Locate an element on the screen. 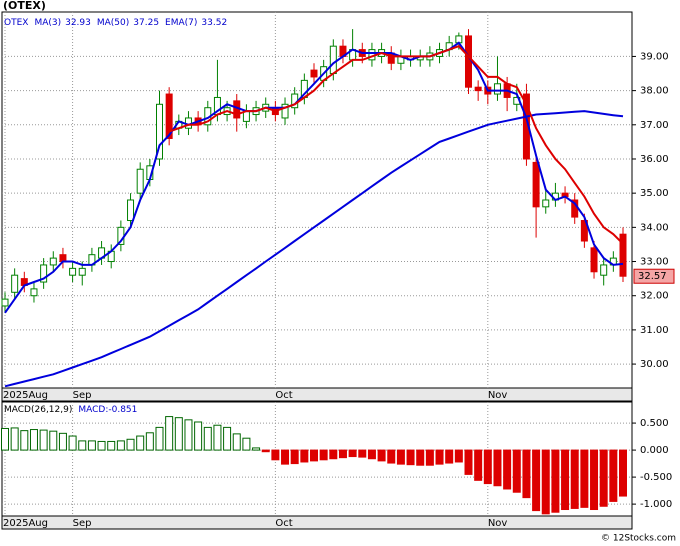  x-tick-label: Nov is located at coordinates (498, 395).